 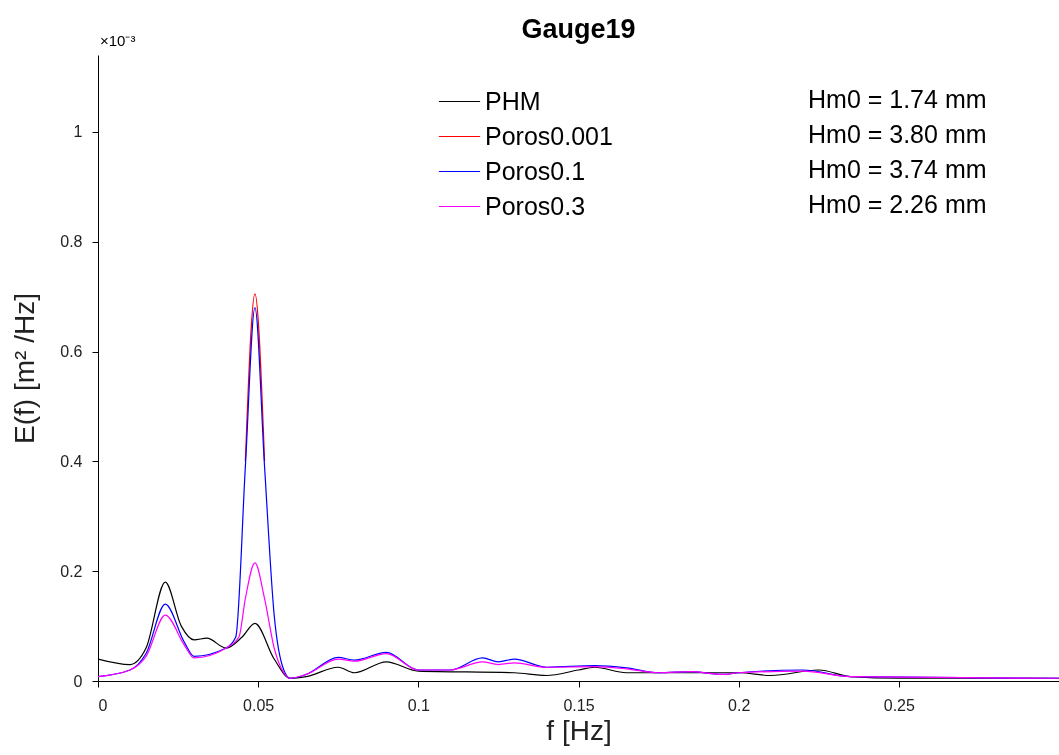 What do you see at coordinates (259, 705) in the screenshot?
I see `x-tick-label: 0.05` at bounding box center [259, 705].